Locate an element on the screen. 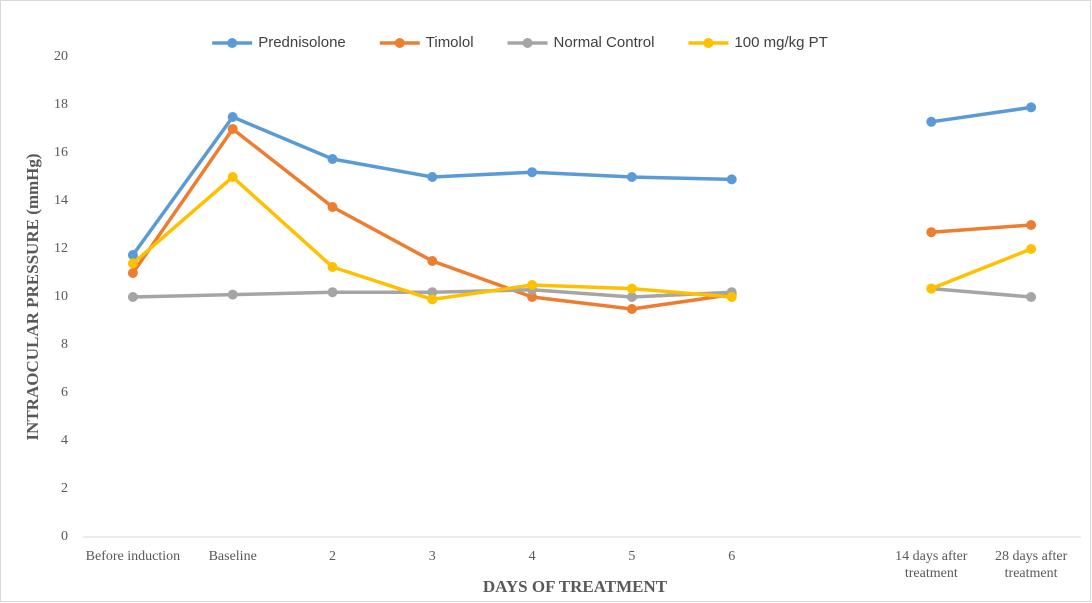  y-tick-label: 8 is located at coordinates (64, 344).